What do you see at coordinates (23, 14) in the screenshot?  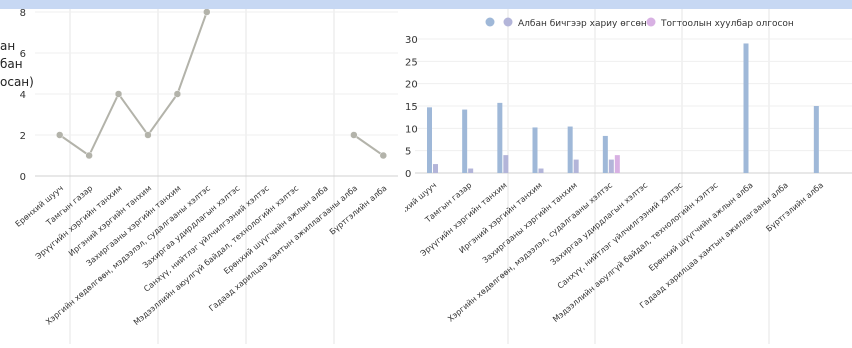 I see `y-tick-label: 8` at bounding box center [23, 14].